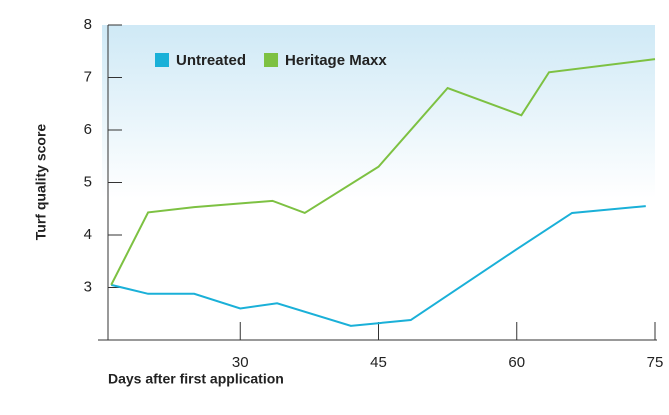 The image size is (669, 415). I want to click on x-tick-label: 30, so click(240, 362).